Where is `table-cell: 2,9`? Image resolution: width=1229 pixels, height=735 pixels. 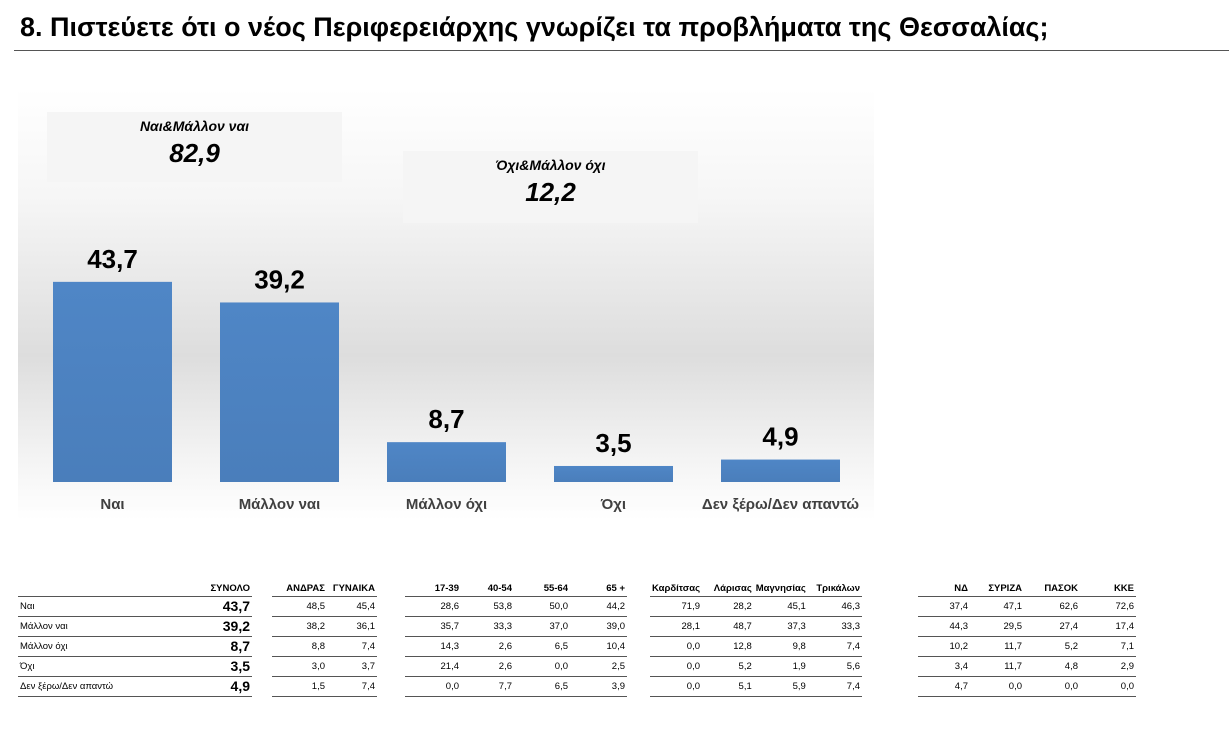
table-cell: 2,9 is located at coordinates (1108, 665).